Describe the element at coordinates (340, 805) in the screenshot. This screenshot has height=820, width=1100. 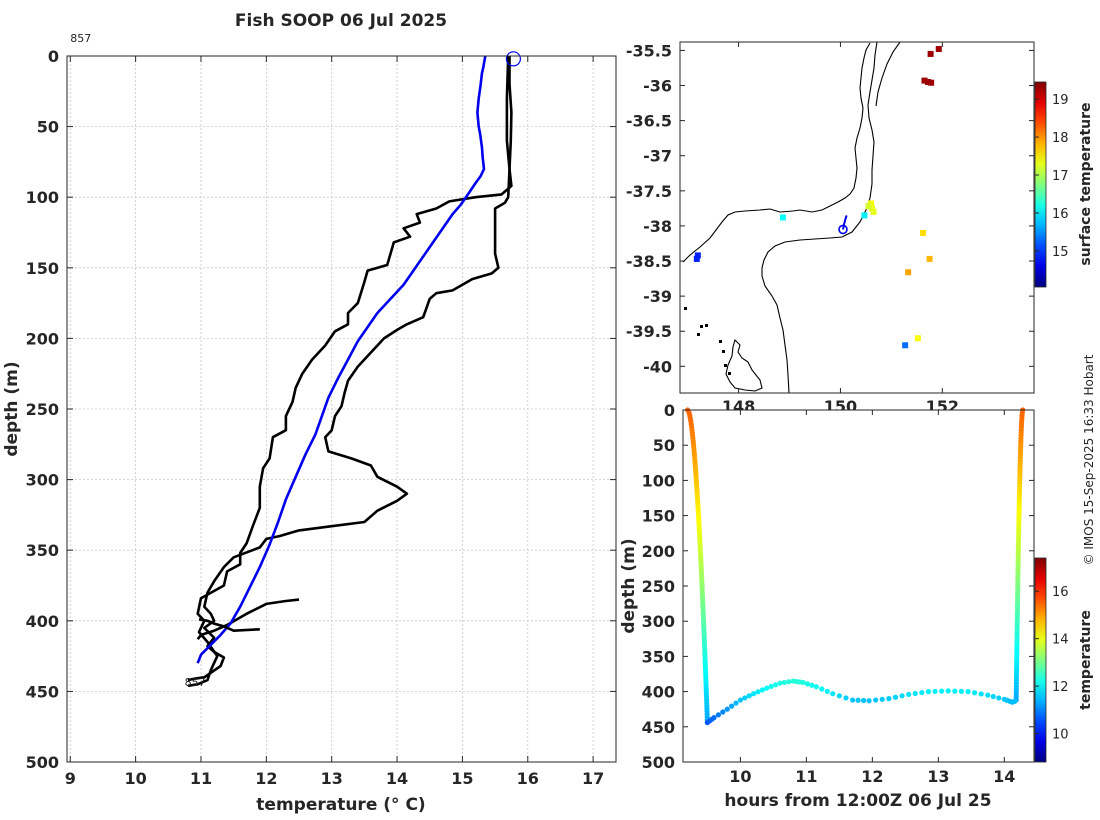
I see `profile-xlabel: temperature (° C)` at that location.